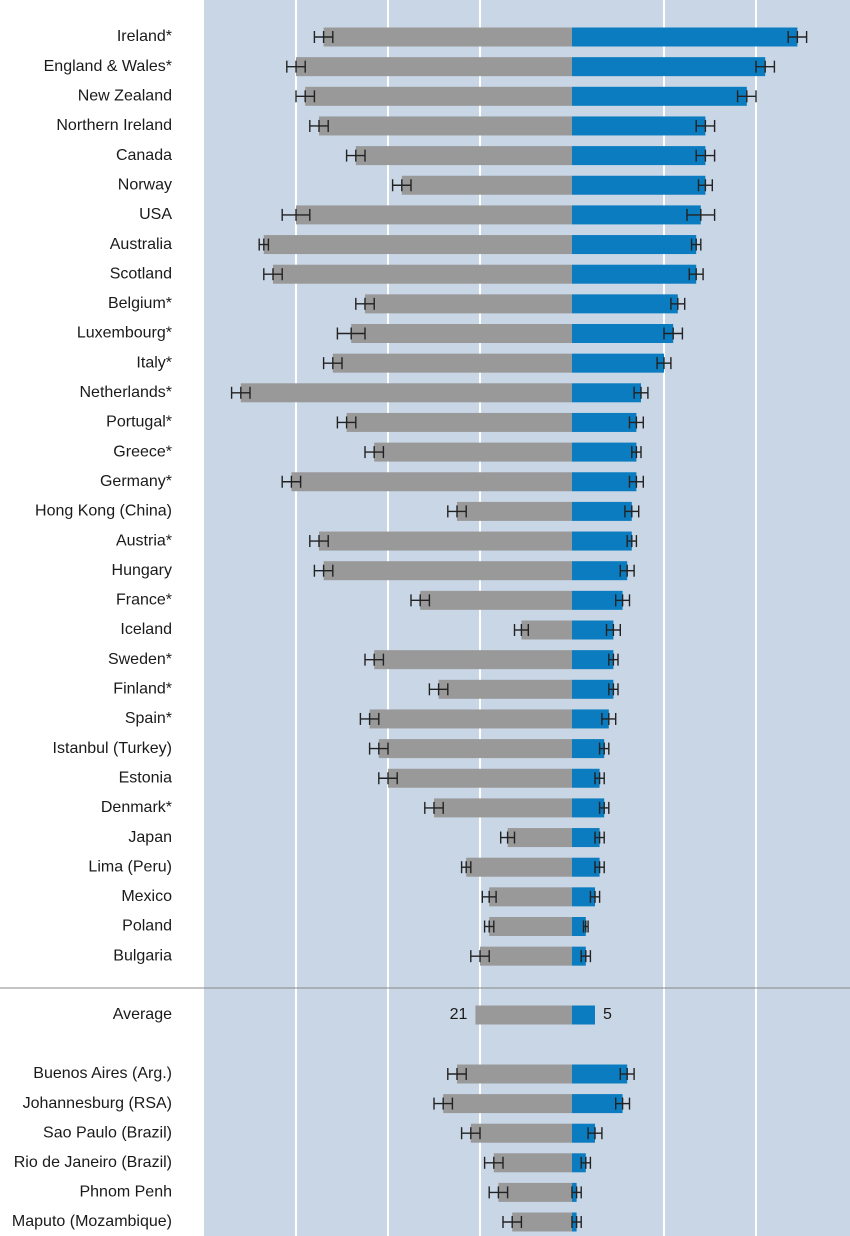  What do you see at coordinates (607, 1014) in the screenshot?
I see `value-label: 5` at bounding box center [607, 1014].